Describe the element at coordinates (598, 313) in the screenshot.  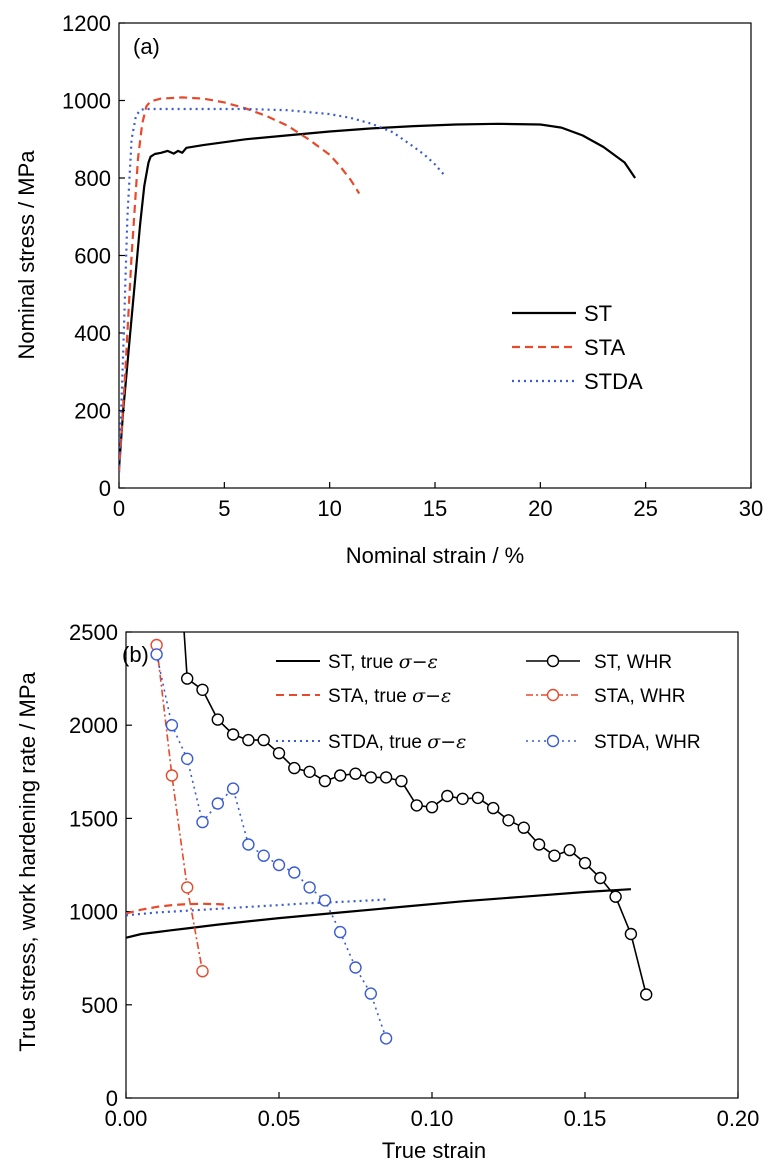
I see `legend-a-st-label: ST` at that location.